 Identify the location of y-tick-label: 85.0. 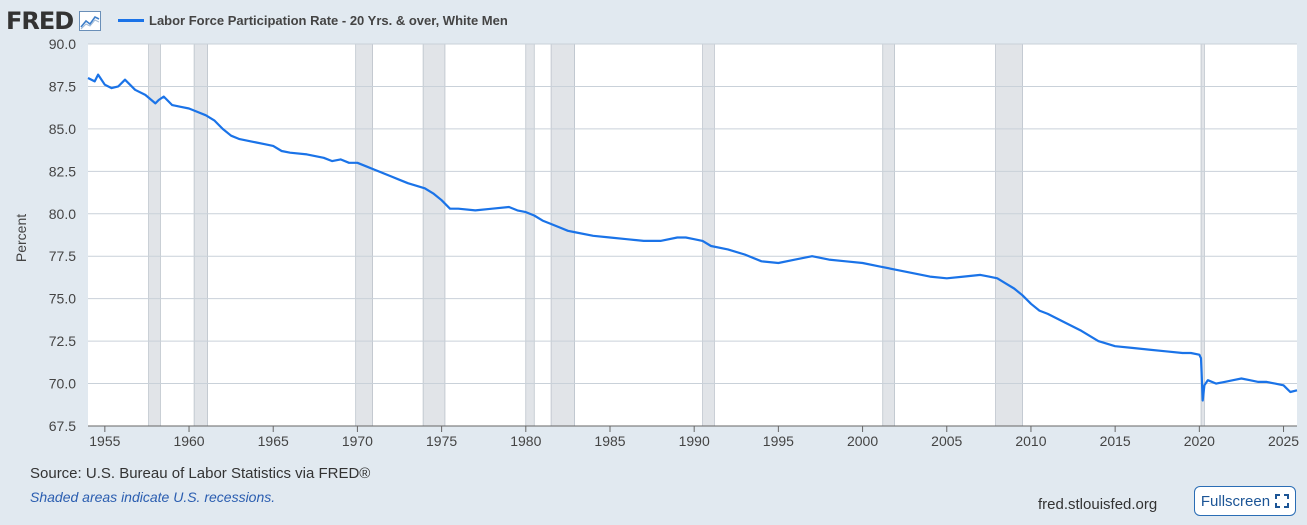
(62, 129).